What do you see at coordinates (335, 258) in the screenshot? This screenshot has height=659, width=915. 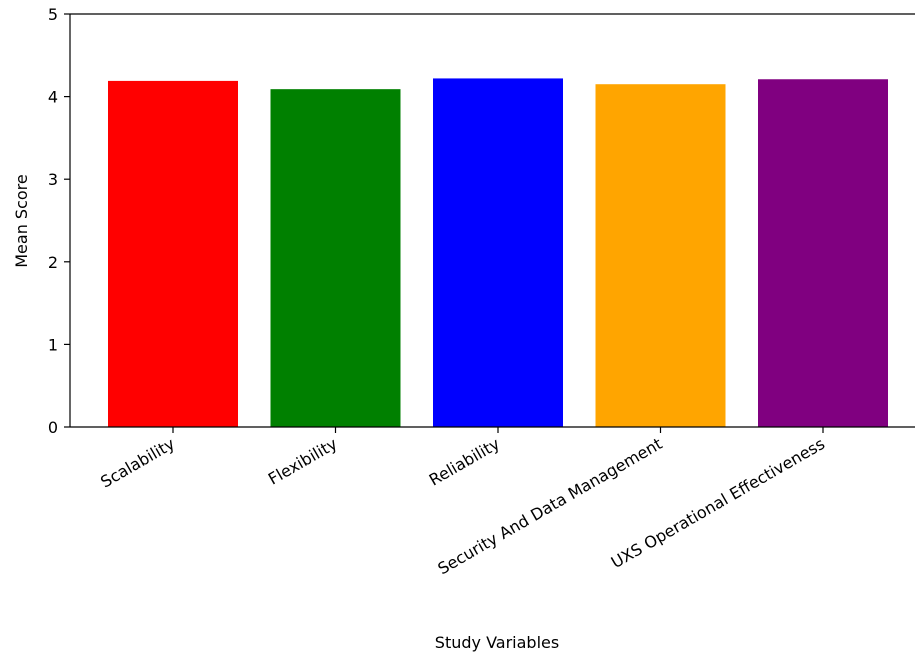 I see `bar-flexibility` at bounding box center [335, 258].